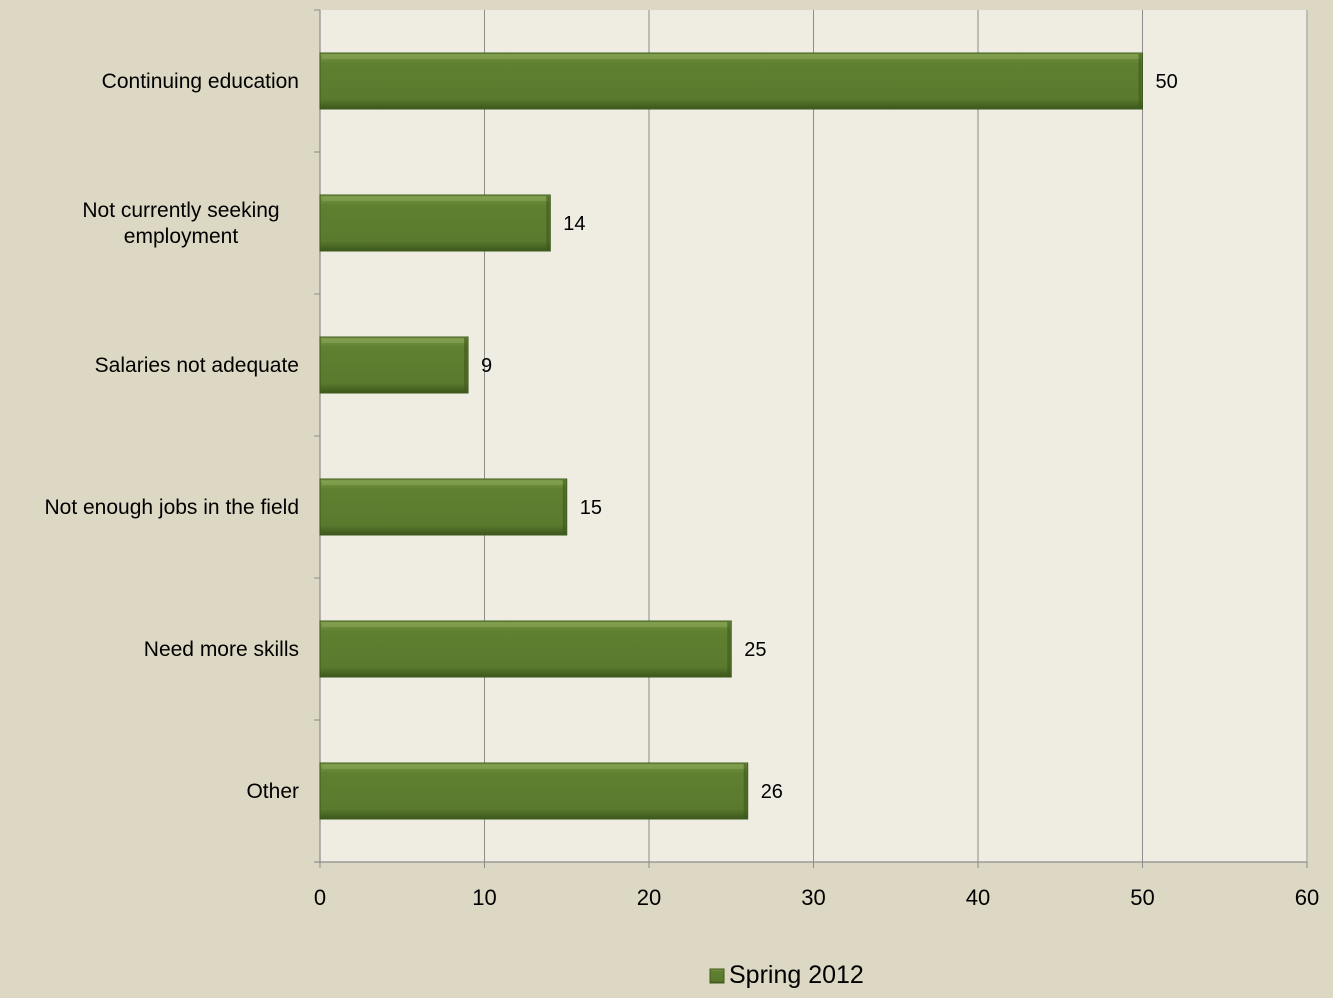 The image size is (1333, 998). What do you see at coordinates (813, 897) in the screenshot?
I see `x-tick-label: 30` at bounding box center [813, 897].